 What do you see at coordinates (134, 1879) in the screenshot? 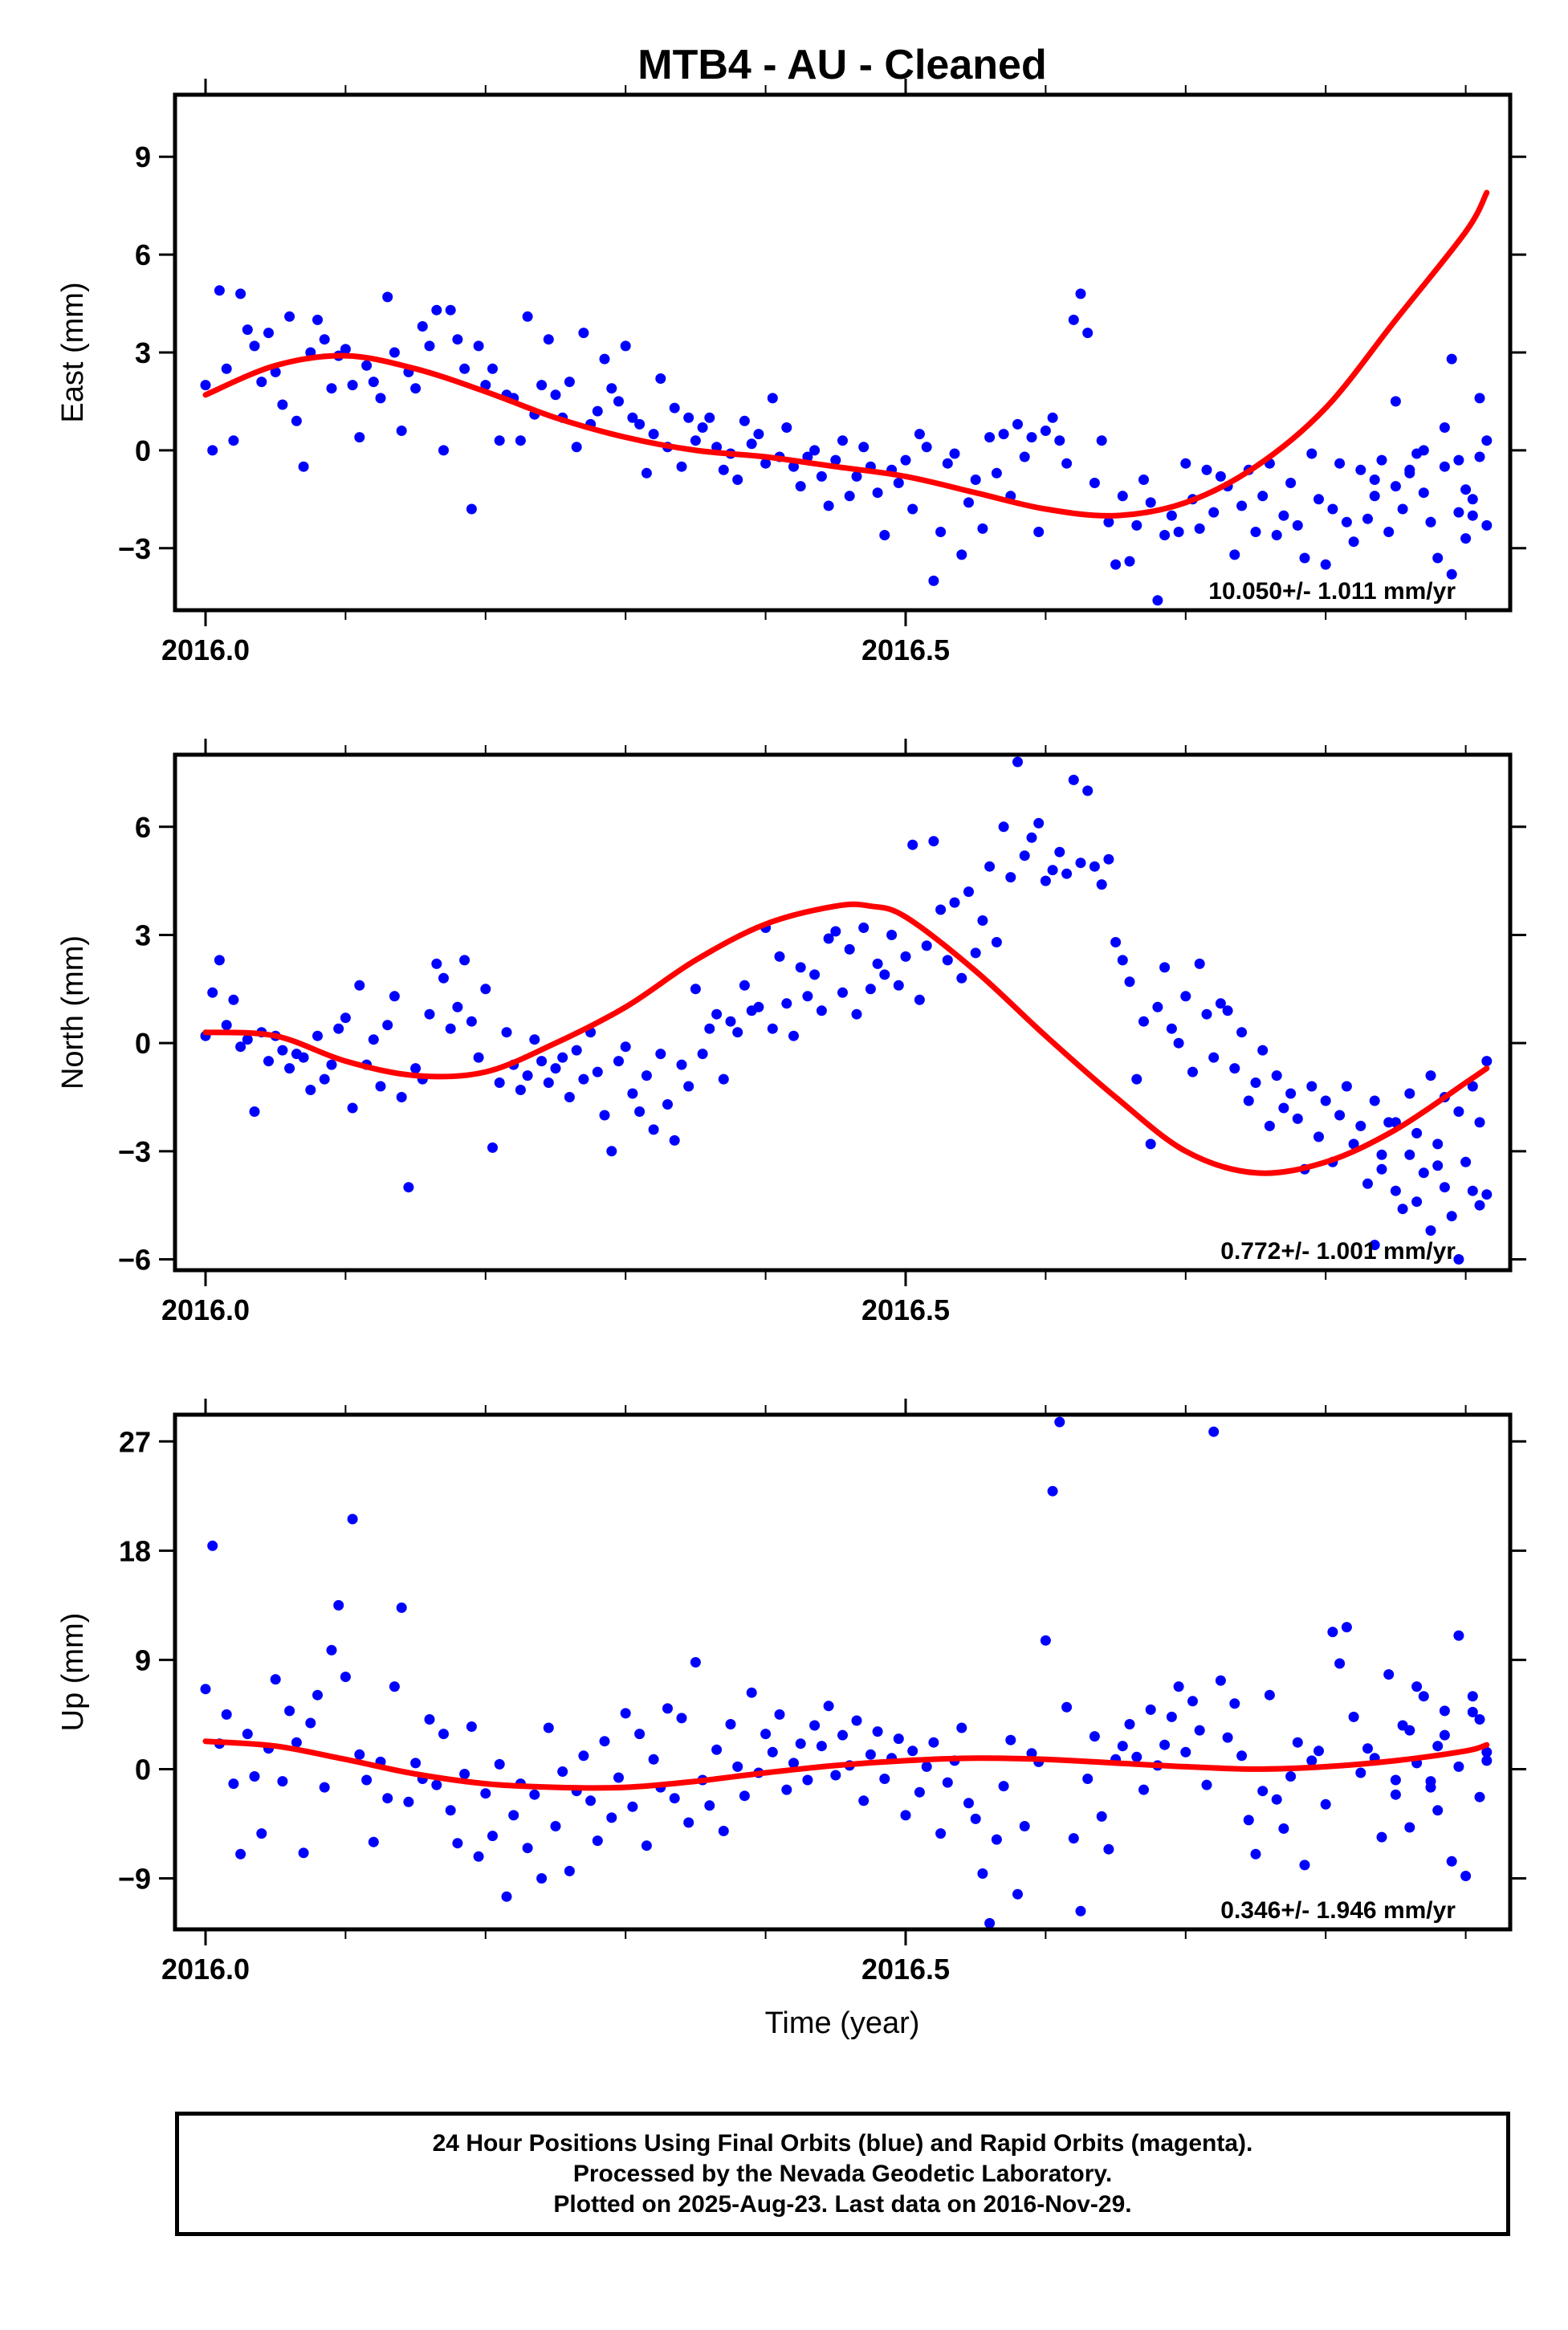
I see `up-y-tick-label: −9` at bounding box center [134, 1879].